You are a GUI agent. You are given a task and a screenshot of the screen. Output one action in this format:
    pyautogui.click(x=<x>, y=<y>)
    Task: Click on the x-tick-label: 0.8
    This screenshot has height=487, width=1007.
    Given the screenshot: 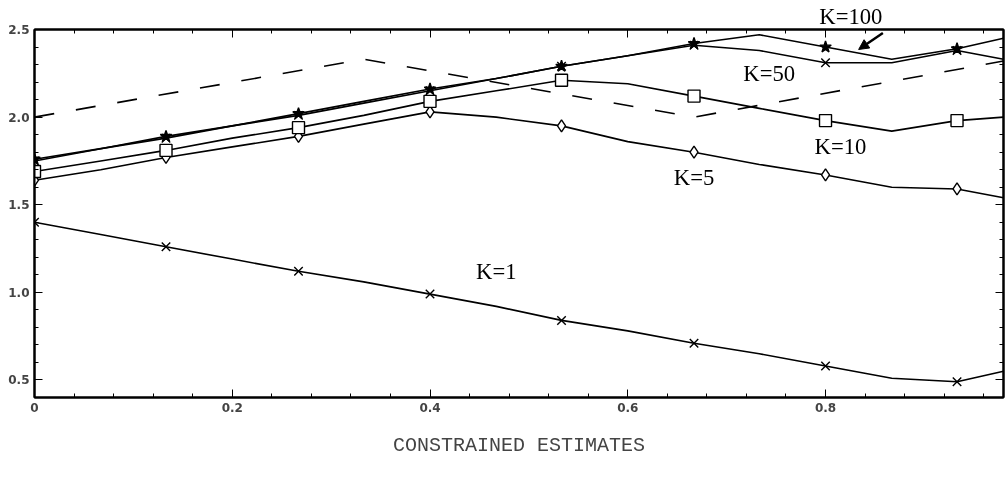 What is the action you would take?
    pyautogui.click(x=825, y=407)
    